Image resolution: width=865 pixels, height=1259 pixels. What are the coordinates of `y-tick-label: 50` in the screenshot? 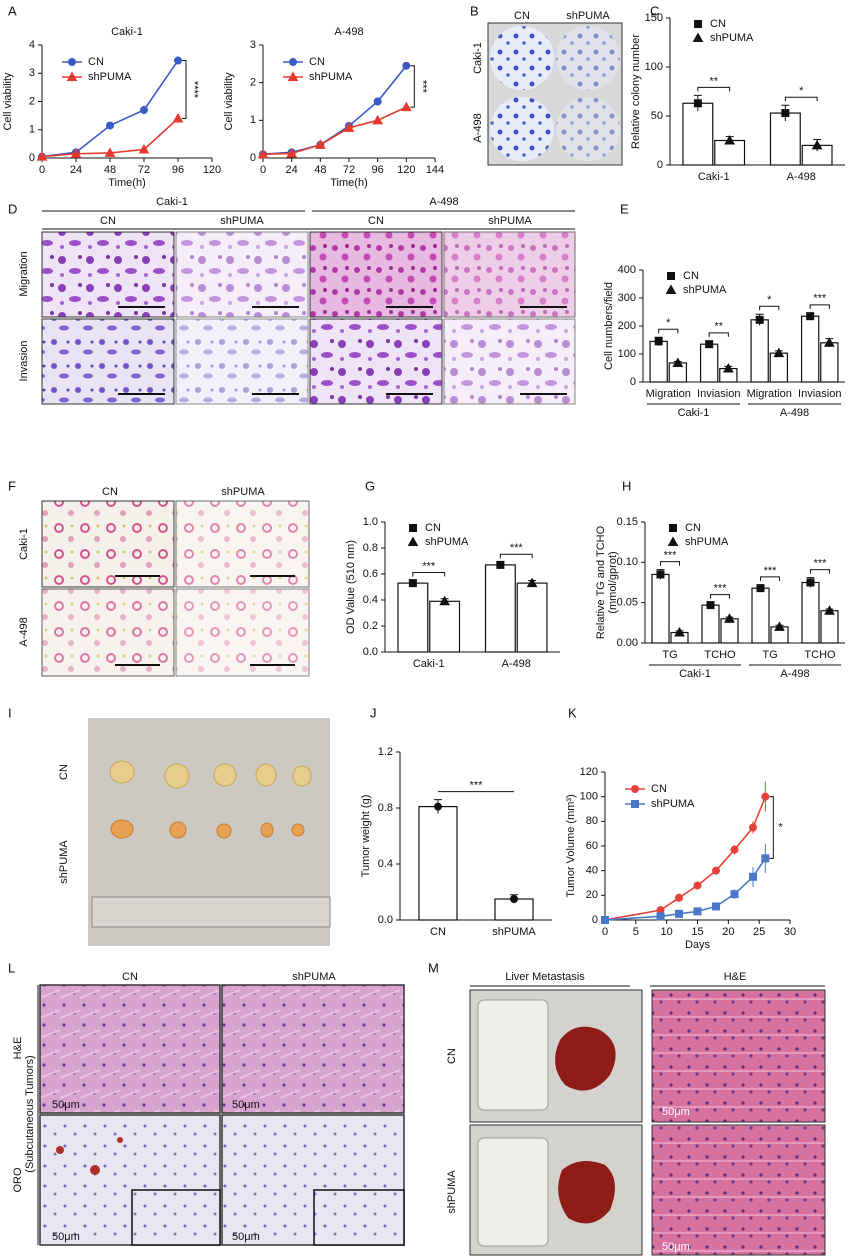 It's located at (657, 116).